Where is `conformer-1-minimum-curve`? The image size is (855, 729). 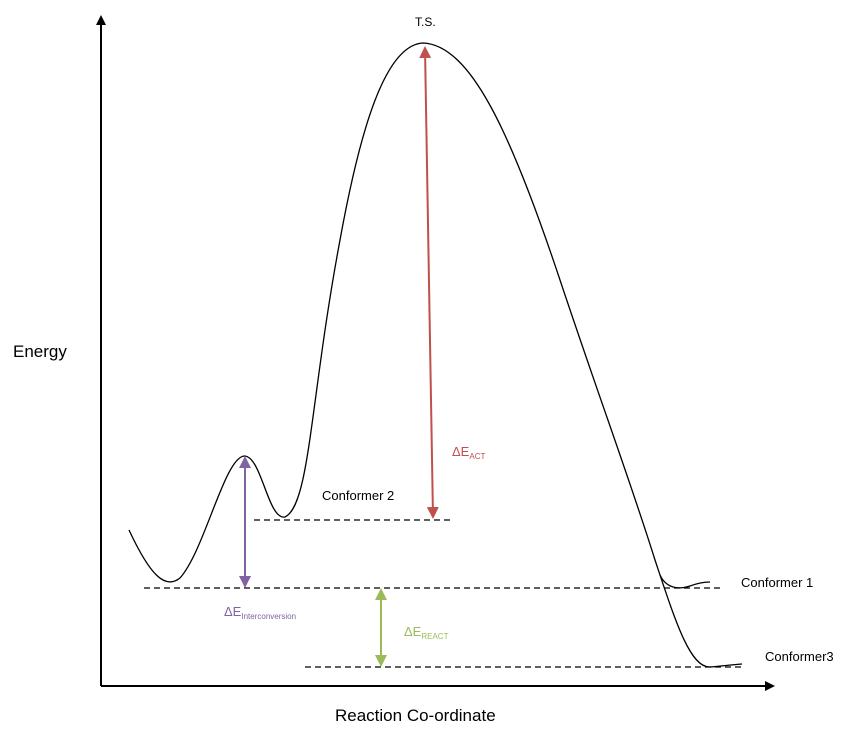
conformer-1-minimum-curve is located at coordinates (685, 581).